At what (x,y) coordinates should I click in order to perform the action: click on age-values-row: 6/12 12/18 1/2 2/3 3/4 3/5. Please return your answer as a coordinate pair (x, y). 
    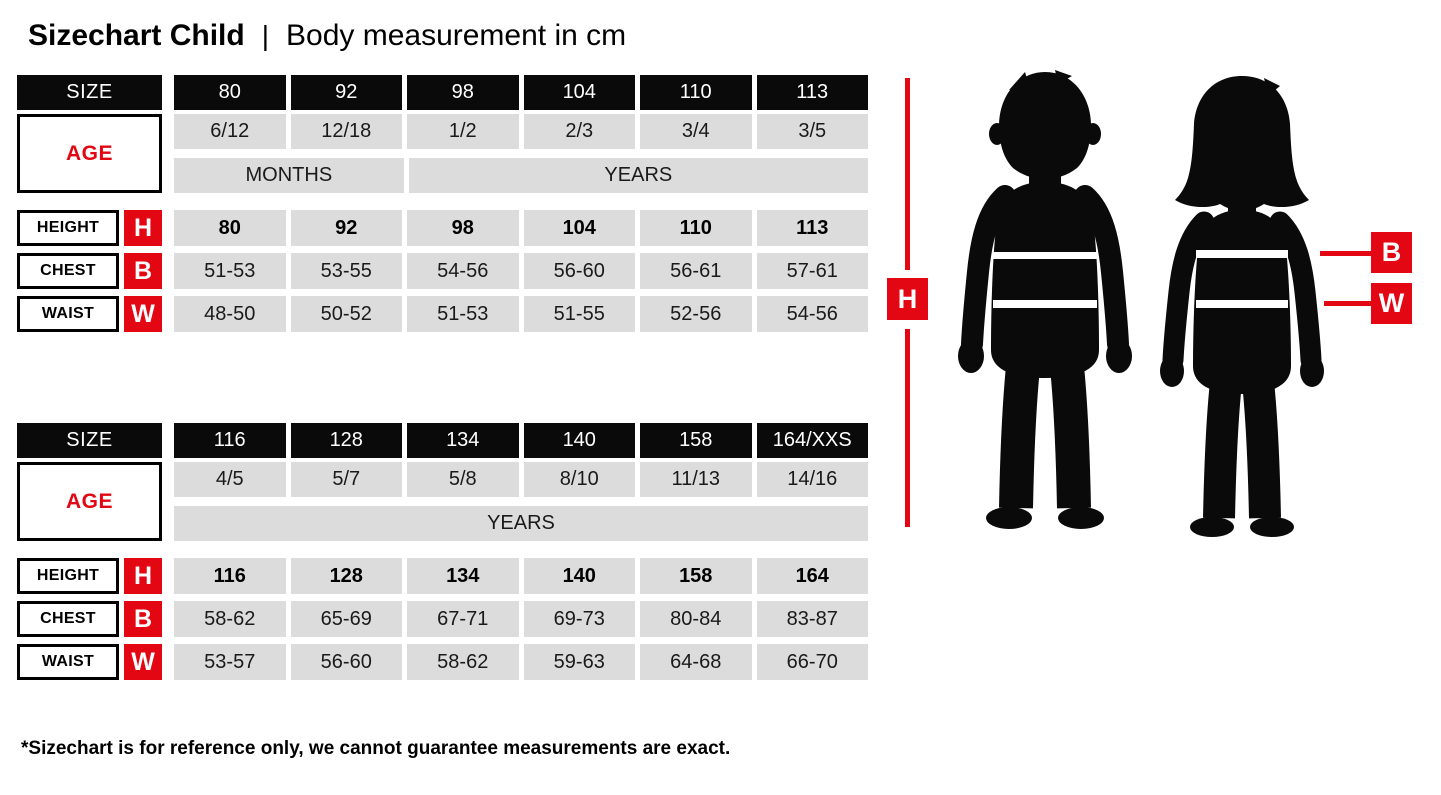
    Looking at the image, I should click on (442, 131).